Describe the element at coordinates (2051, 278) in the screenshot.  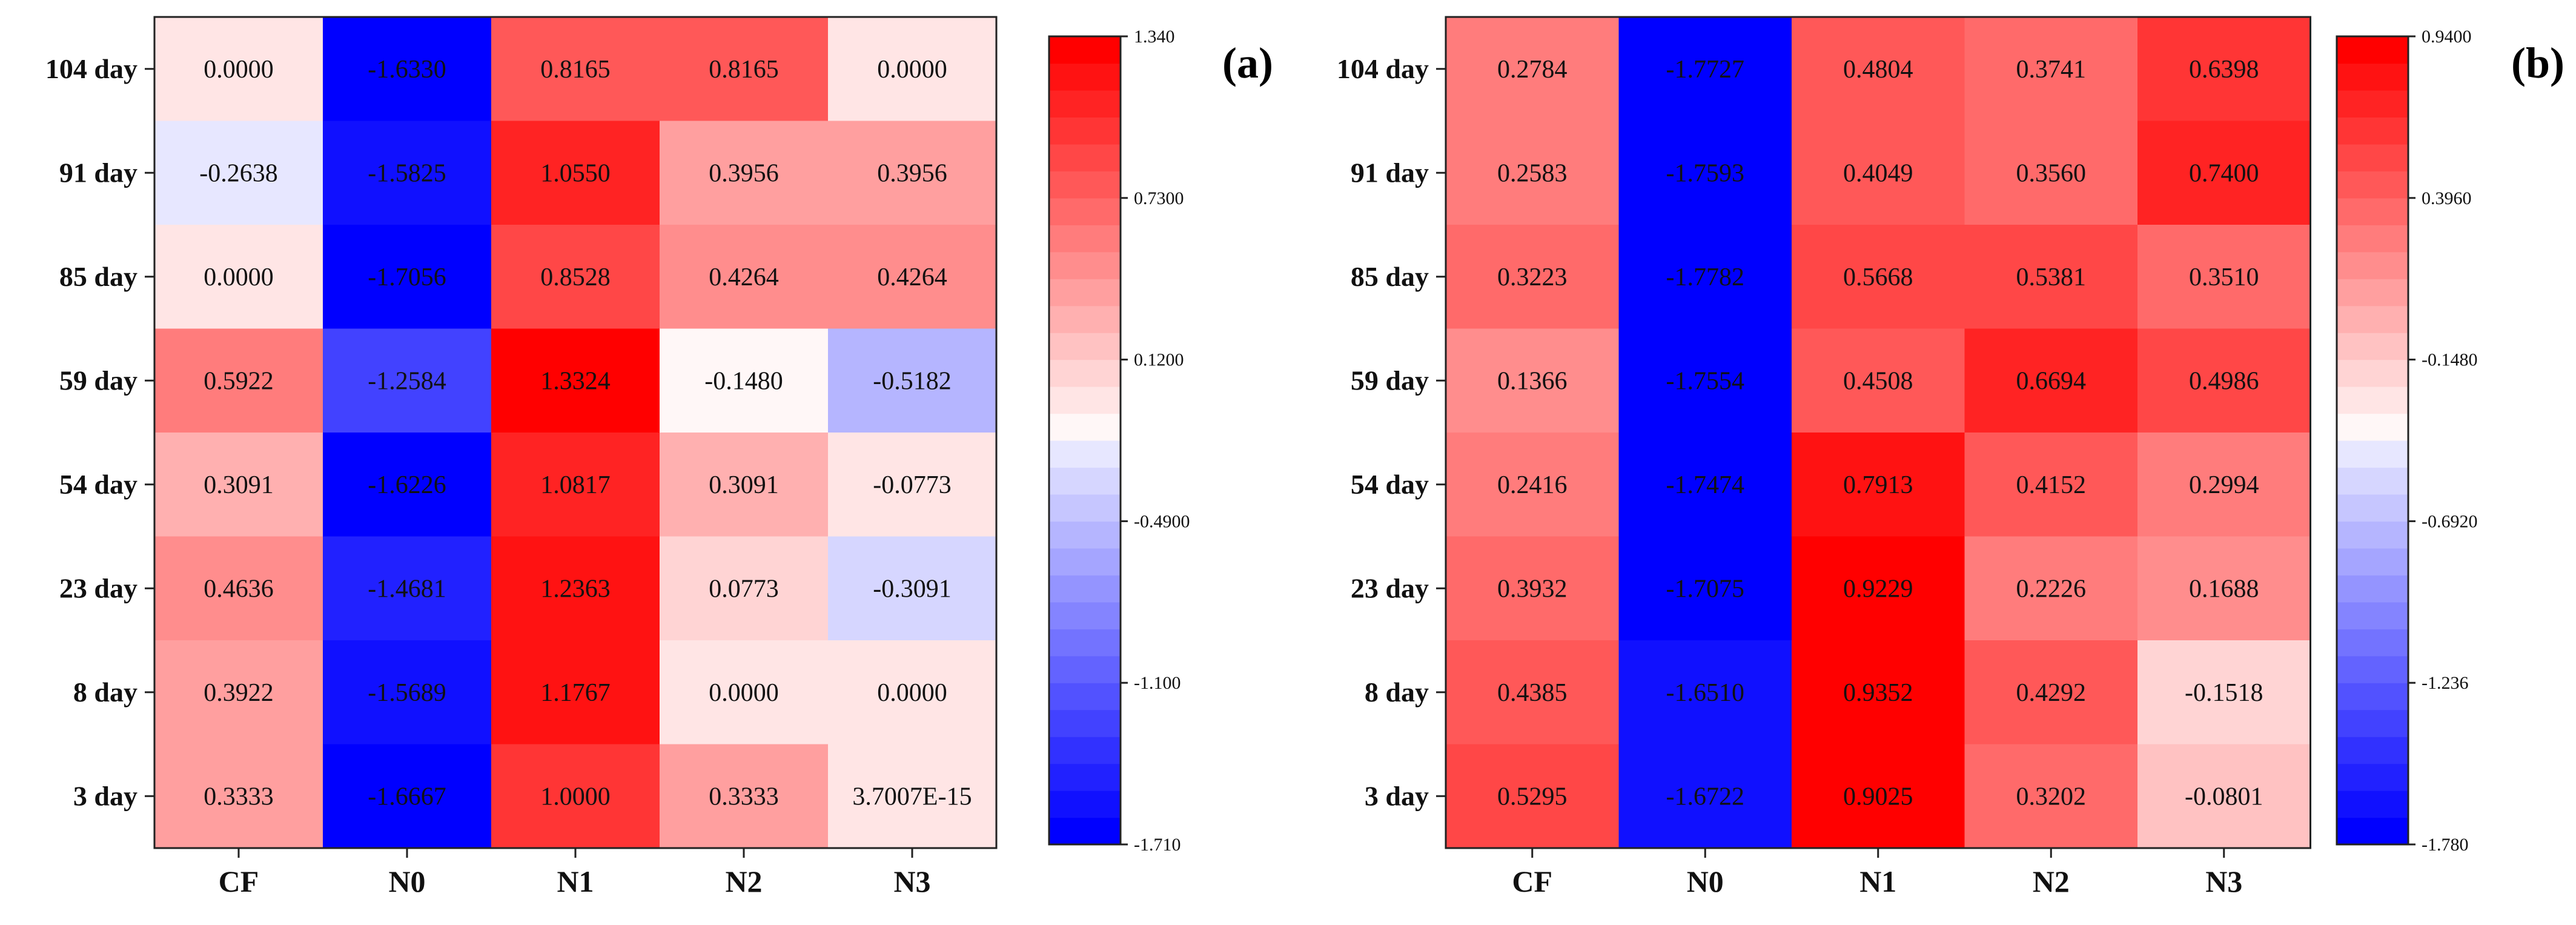
I see `cell-value-label: 0.5381` at that location.